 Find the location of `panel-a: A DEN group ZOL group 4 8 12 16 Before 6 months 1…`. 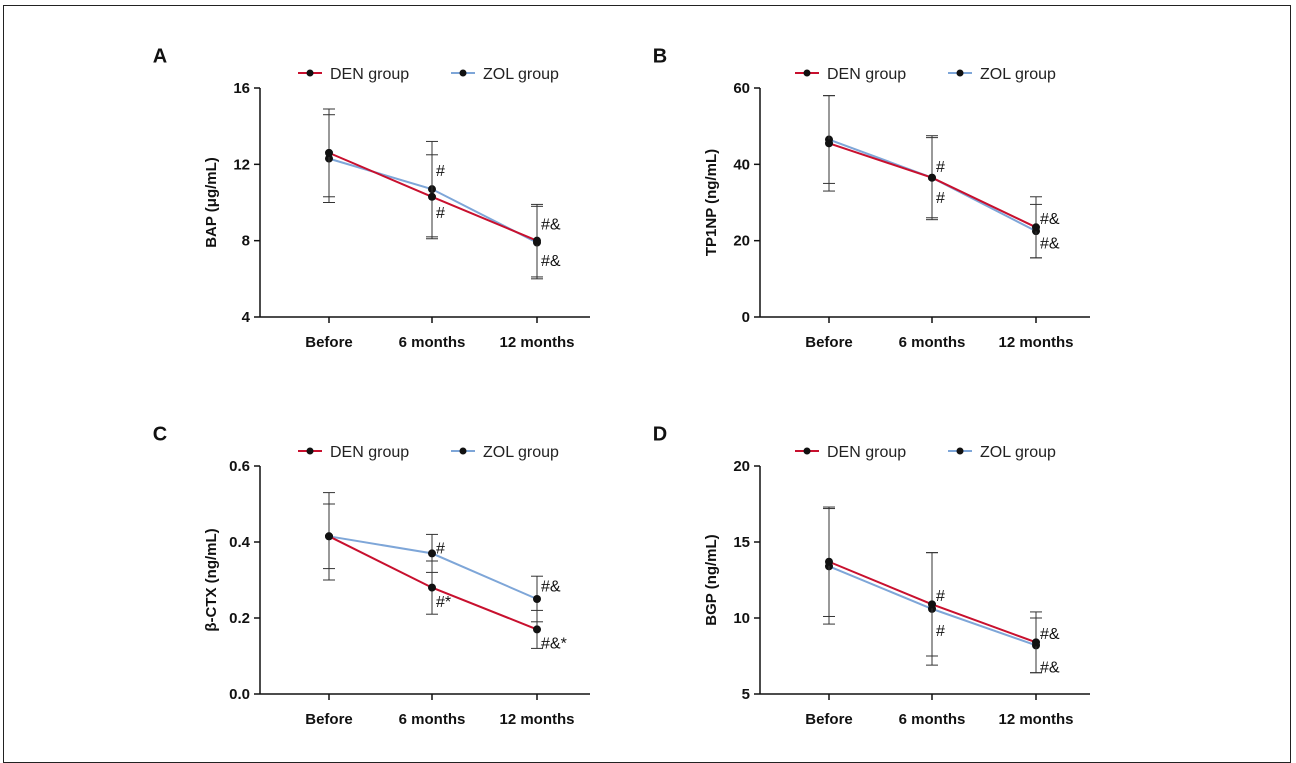

panel-a: A DEN group ZOL group 4 8 12 16 Before 6 months 1… is located at coordinates (371, 198).